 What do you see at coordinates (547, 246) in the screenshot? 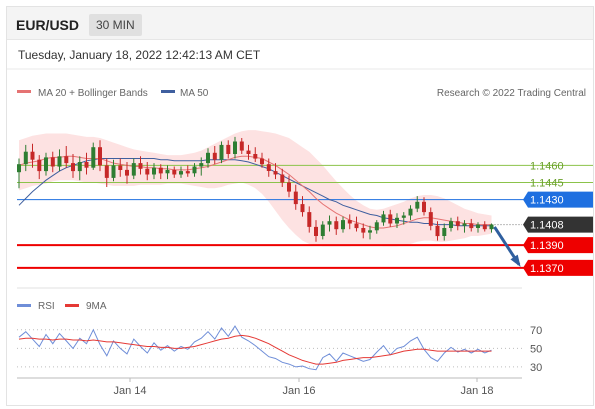
I see `price-label-text: 1.1390` at bounding box center [547, 246].